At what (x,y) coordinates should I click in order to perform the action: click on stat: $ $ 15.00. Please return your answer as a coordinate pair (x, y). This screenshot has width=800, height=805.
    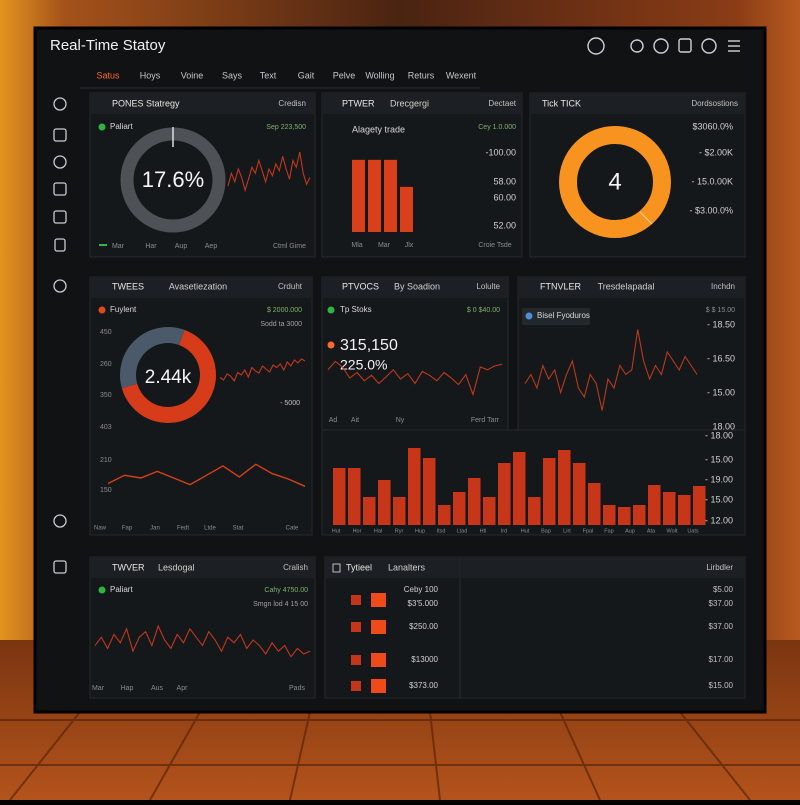
    Looking at the image, I should click on (720, 310).